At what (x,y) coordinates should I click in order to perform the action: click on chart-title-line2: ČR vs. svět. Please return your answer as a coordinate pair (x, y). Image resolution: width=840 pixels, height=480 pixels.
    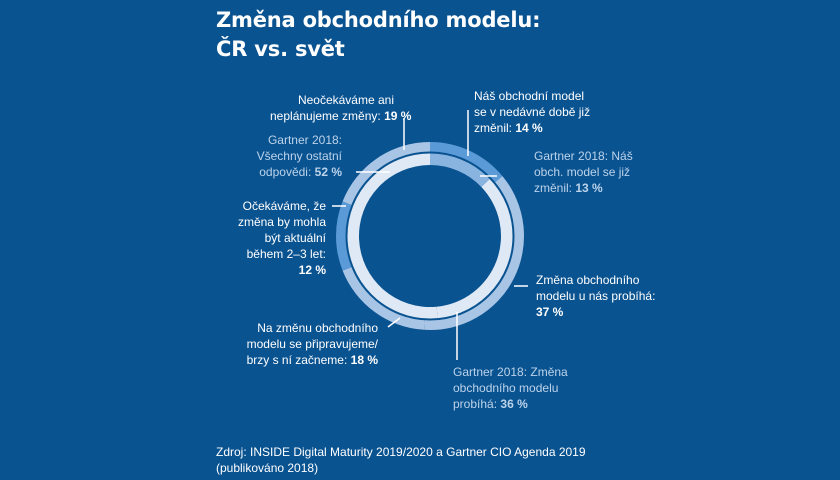
    Looking at the image, I should click on (280, 49).